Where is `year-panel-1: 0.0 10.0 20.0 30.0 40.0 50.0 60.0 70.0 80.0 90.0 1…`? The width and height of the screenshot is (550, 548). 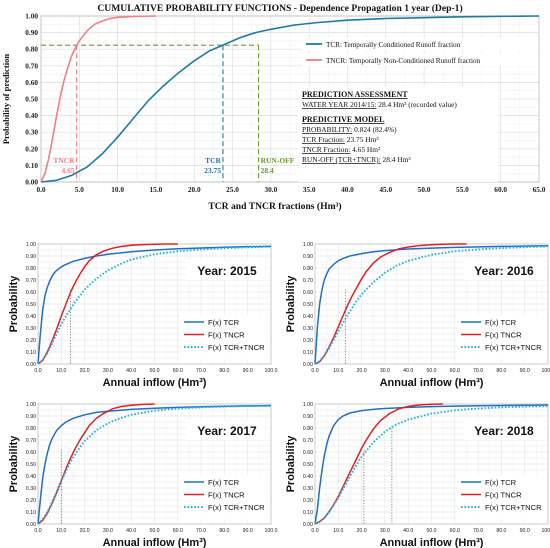 year-panel-1: 0.0 10.0 20.0 30.0 40.0 50.0 60.0 70.0 80.0 90.0 1… is located at coordinates (143, 315).